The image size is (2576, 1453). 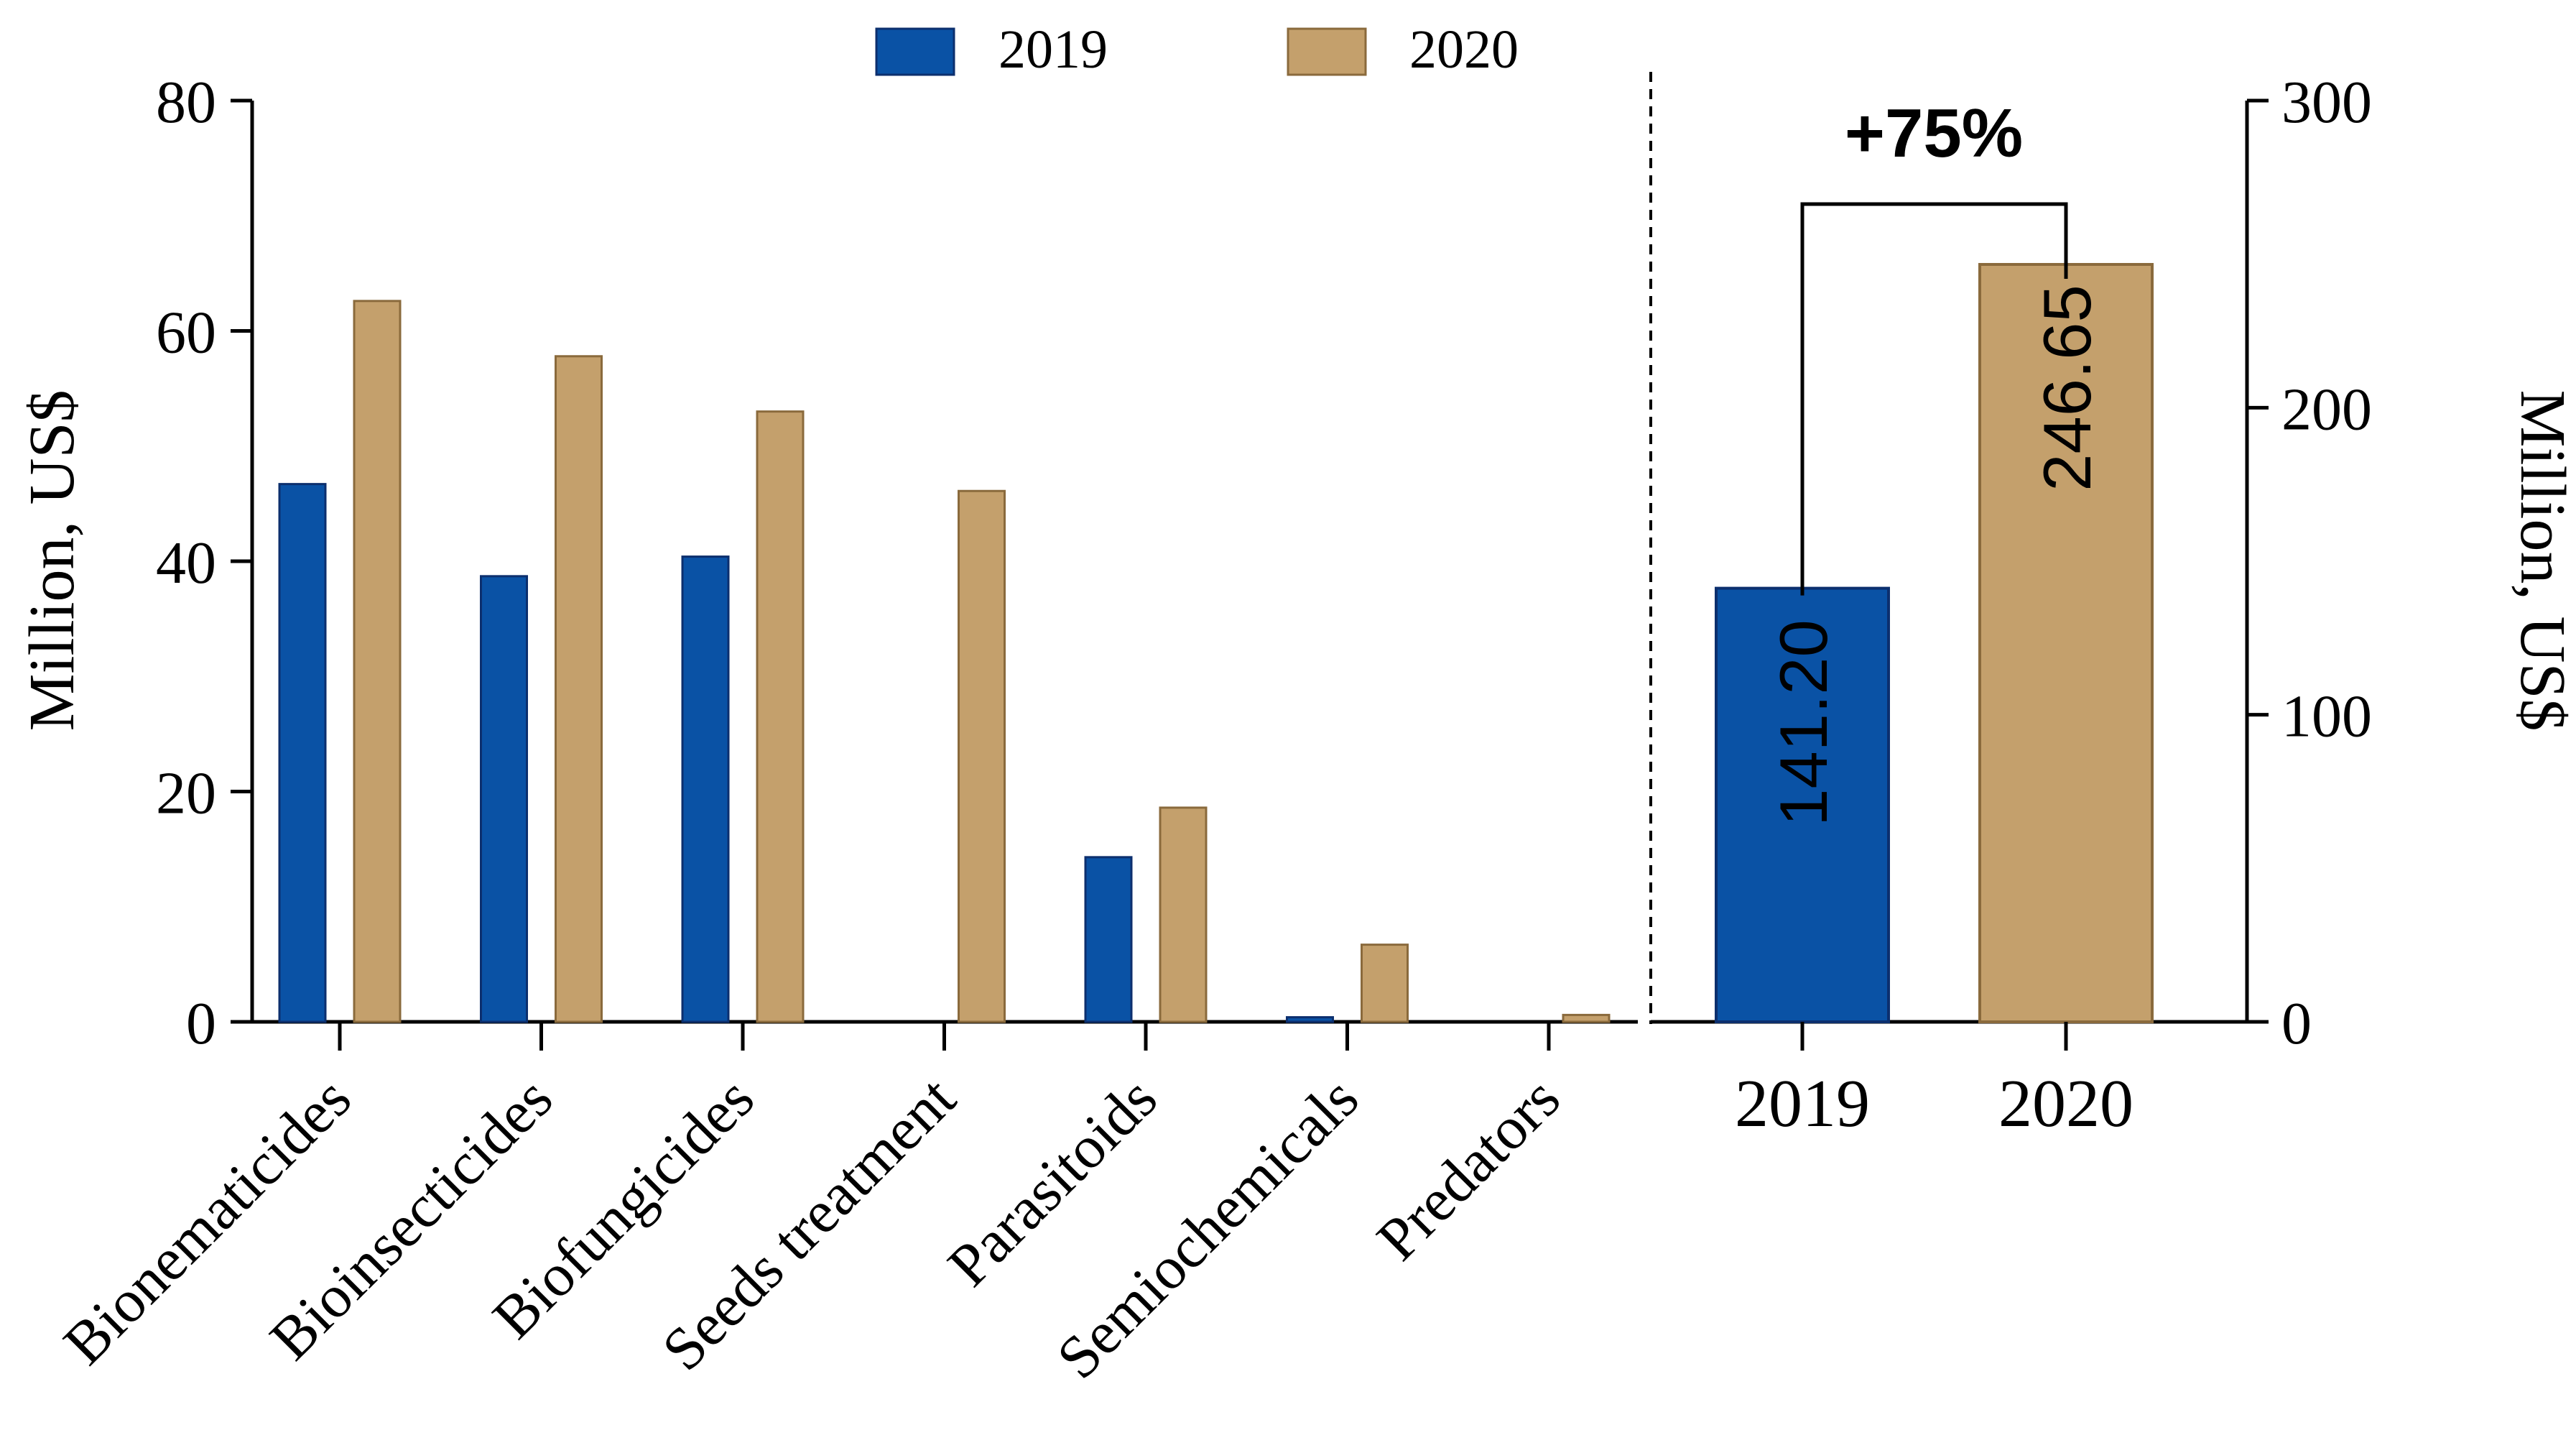 I want to click on left-y-tick-label: 40, so click(x=186, y=563).